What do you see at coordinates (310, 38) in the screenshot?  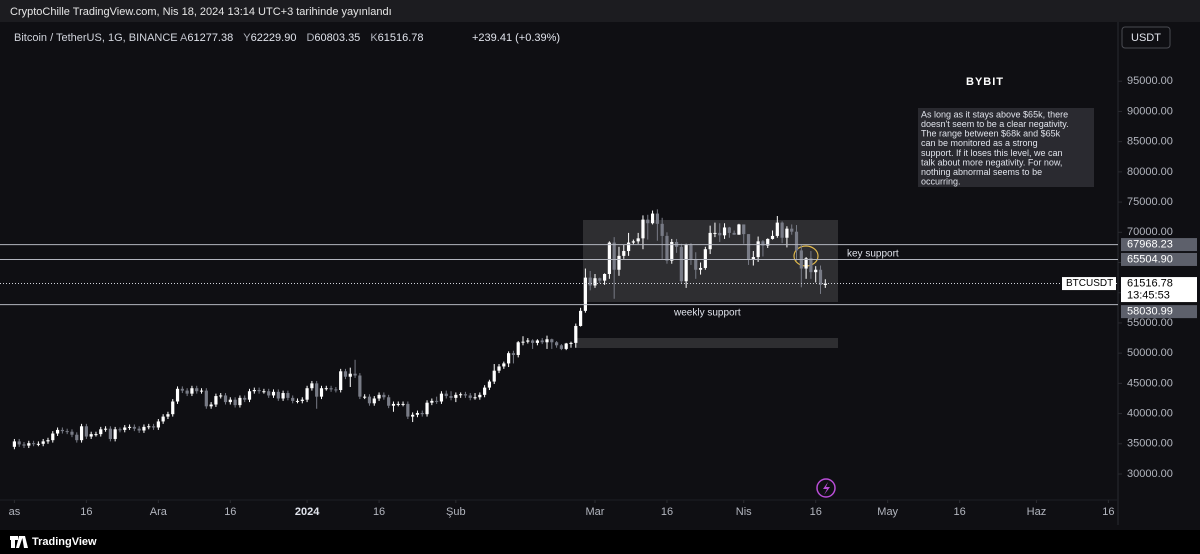 I see `legend-prefix: D` at bounding box center [310, 38].